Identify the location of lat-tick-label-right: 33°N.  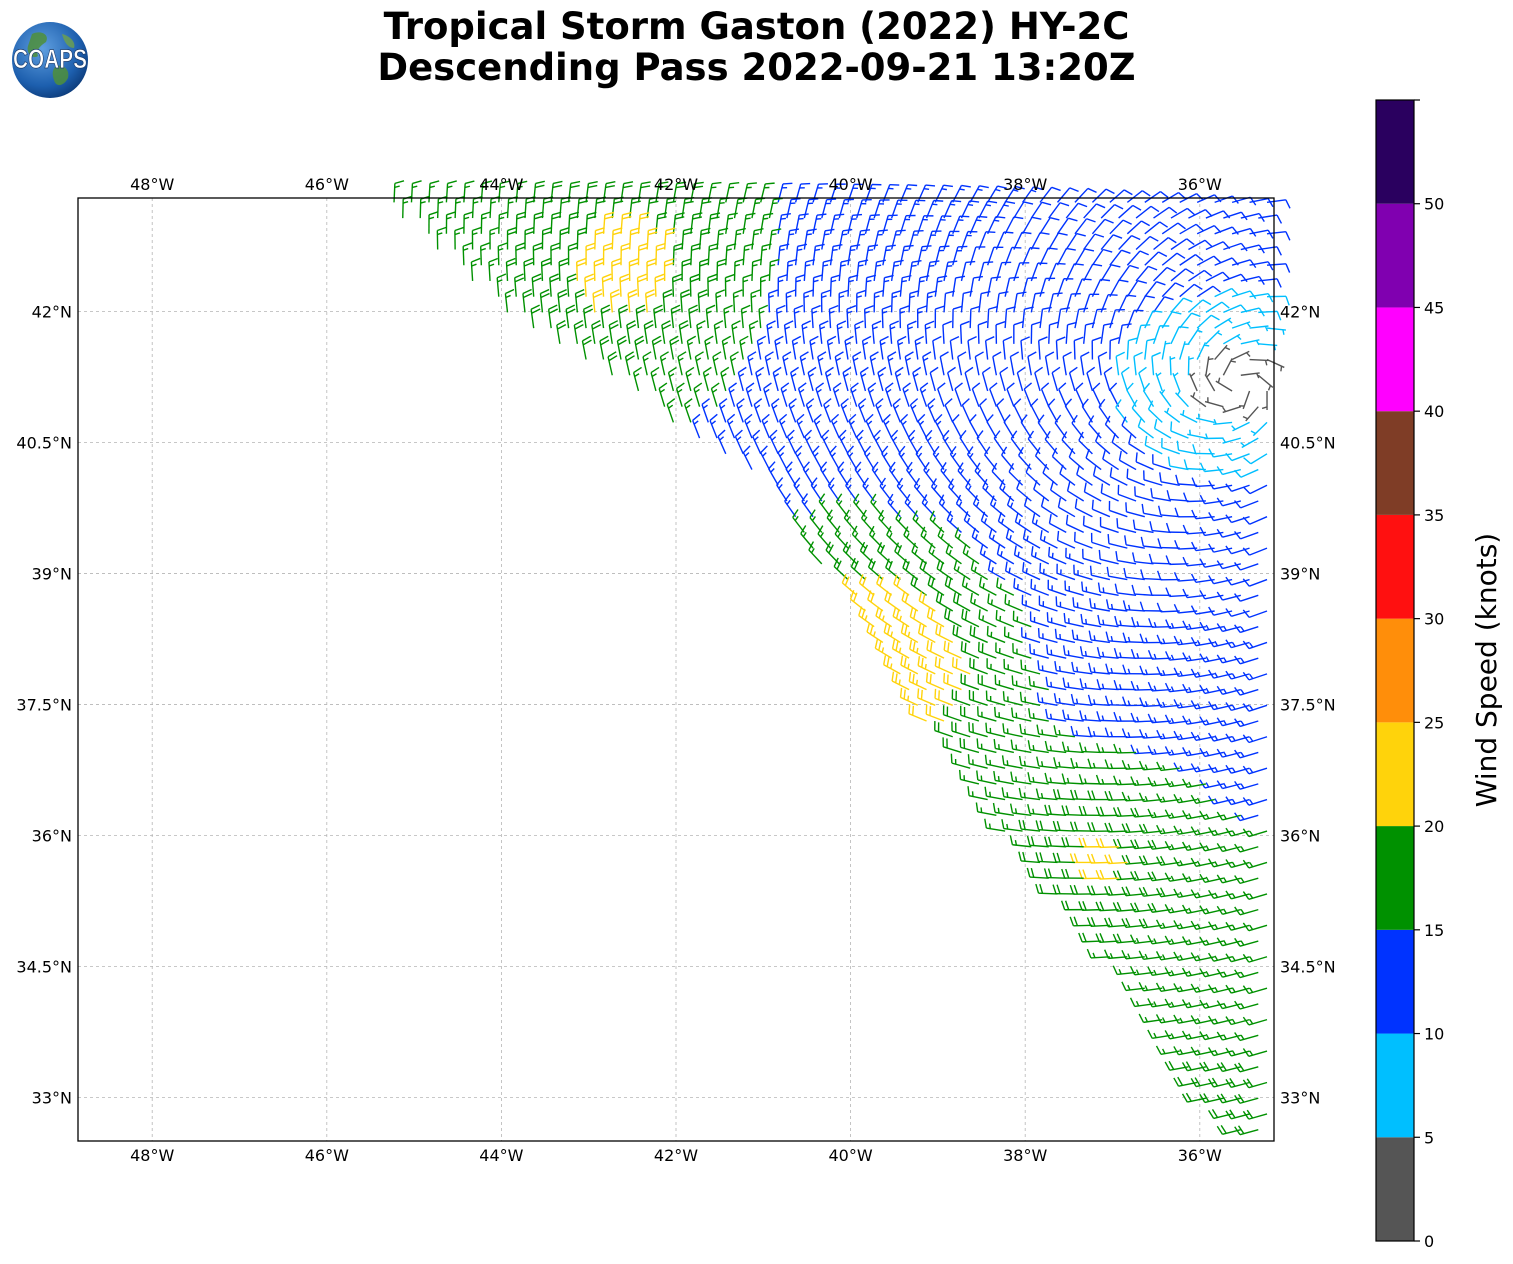
(1300, 1097).